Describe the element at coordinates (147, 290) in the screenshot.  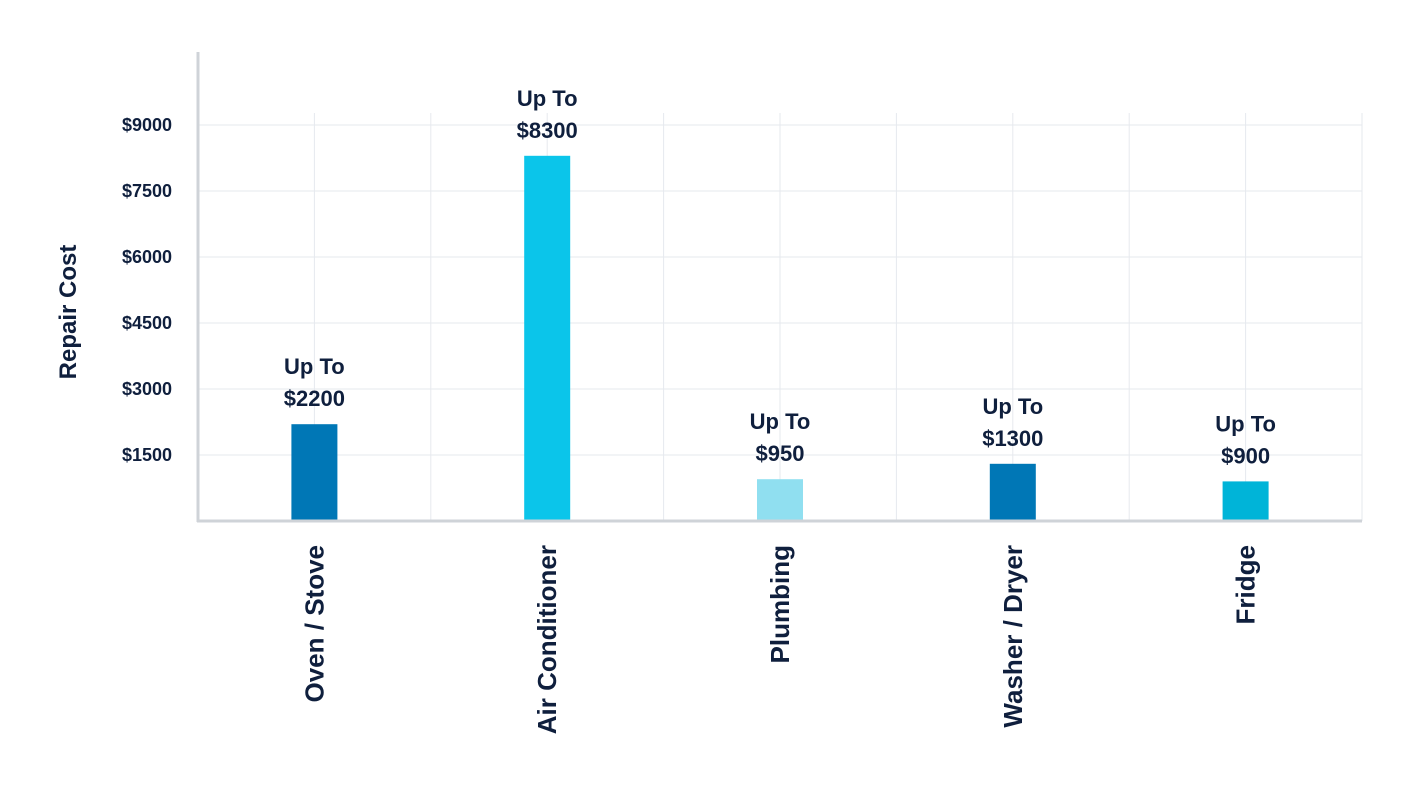
I see `y-tick-labels: $1500 $3000 $4500 $6000 $7500 $9000` at that location.